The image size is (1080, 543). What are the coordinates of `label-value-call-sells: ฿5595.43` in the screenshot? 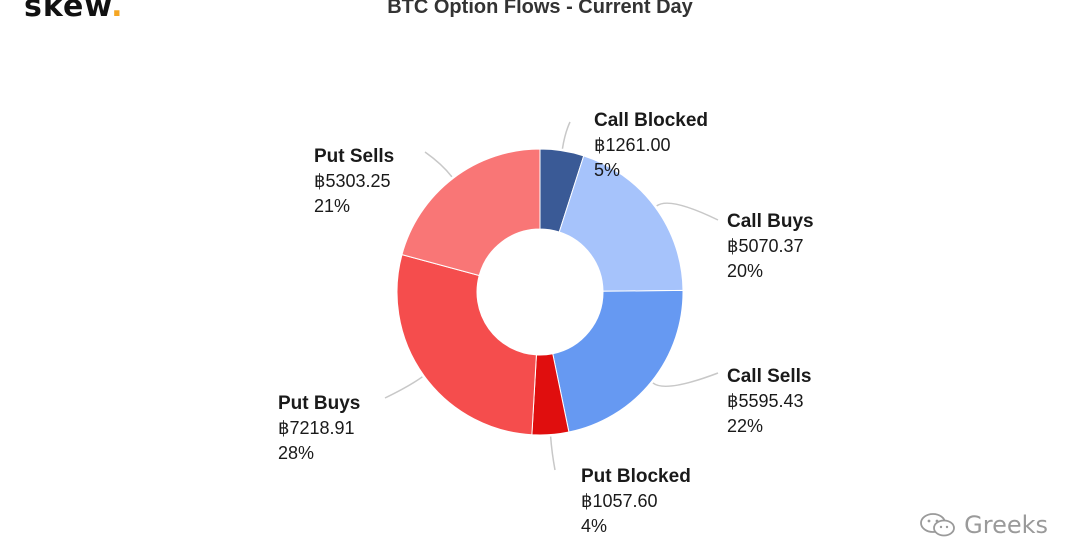 It's located at (765, 401).